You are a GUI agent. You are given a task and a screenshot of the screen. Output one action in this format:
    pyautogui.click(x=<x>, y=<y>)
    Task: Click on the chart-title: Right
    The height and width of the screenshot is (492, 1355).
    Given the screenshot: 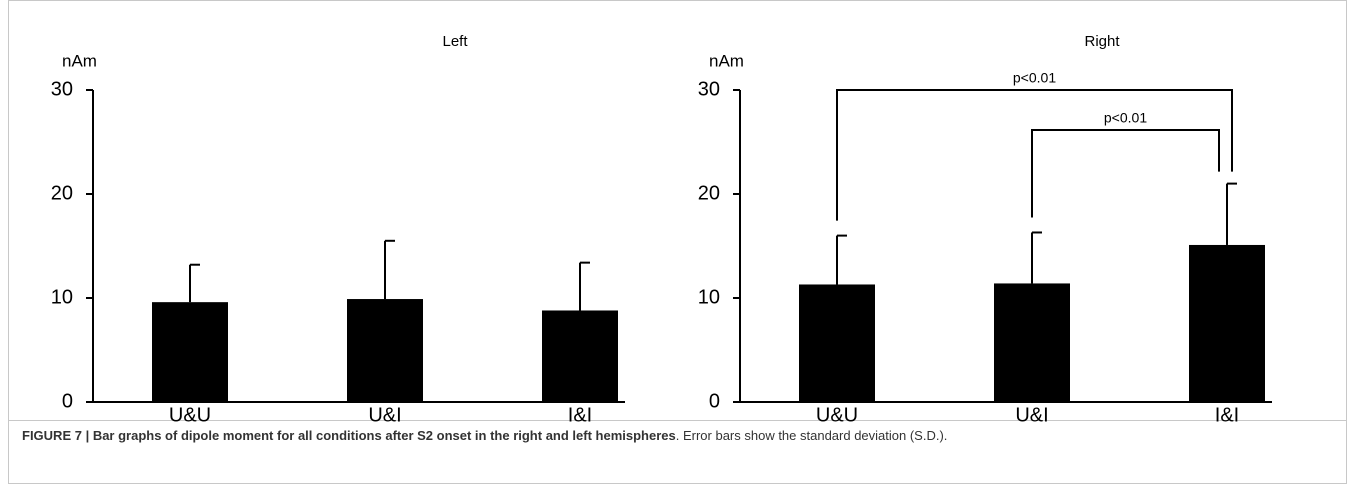 What is the action you would take?
    pyautogui.click(x=1102, y=41)
    